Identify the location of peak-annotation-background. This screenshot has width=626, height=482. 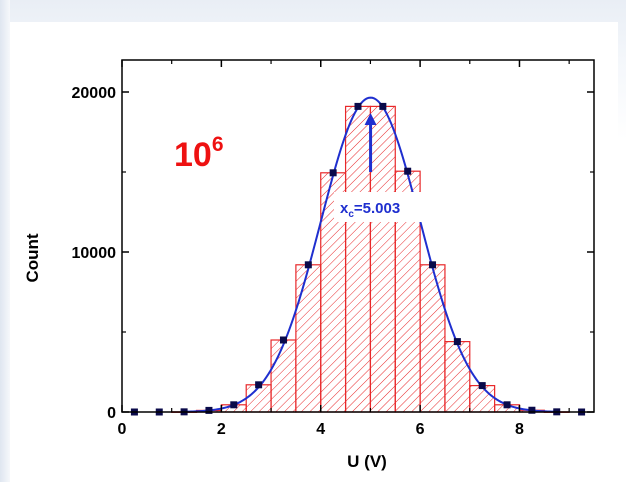
(379, 207).